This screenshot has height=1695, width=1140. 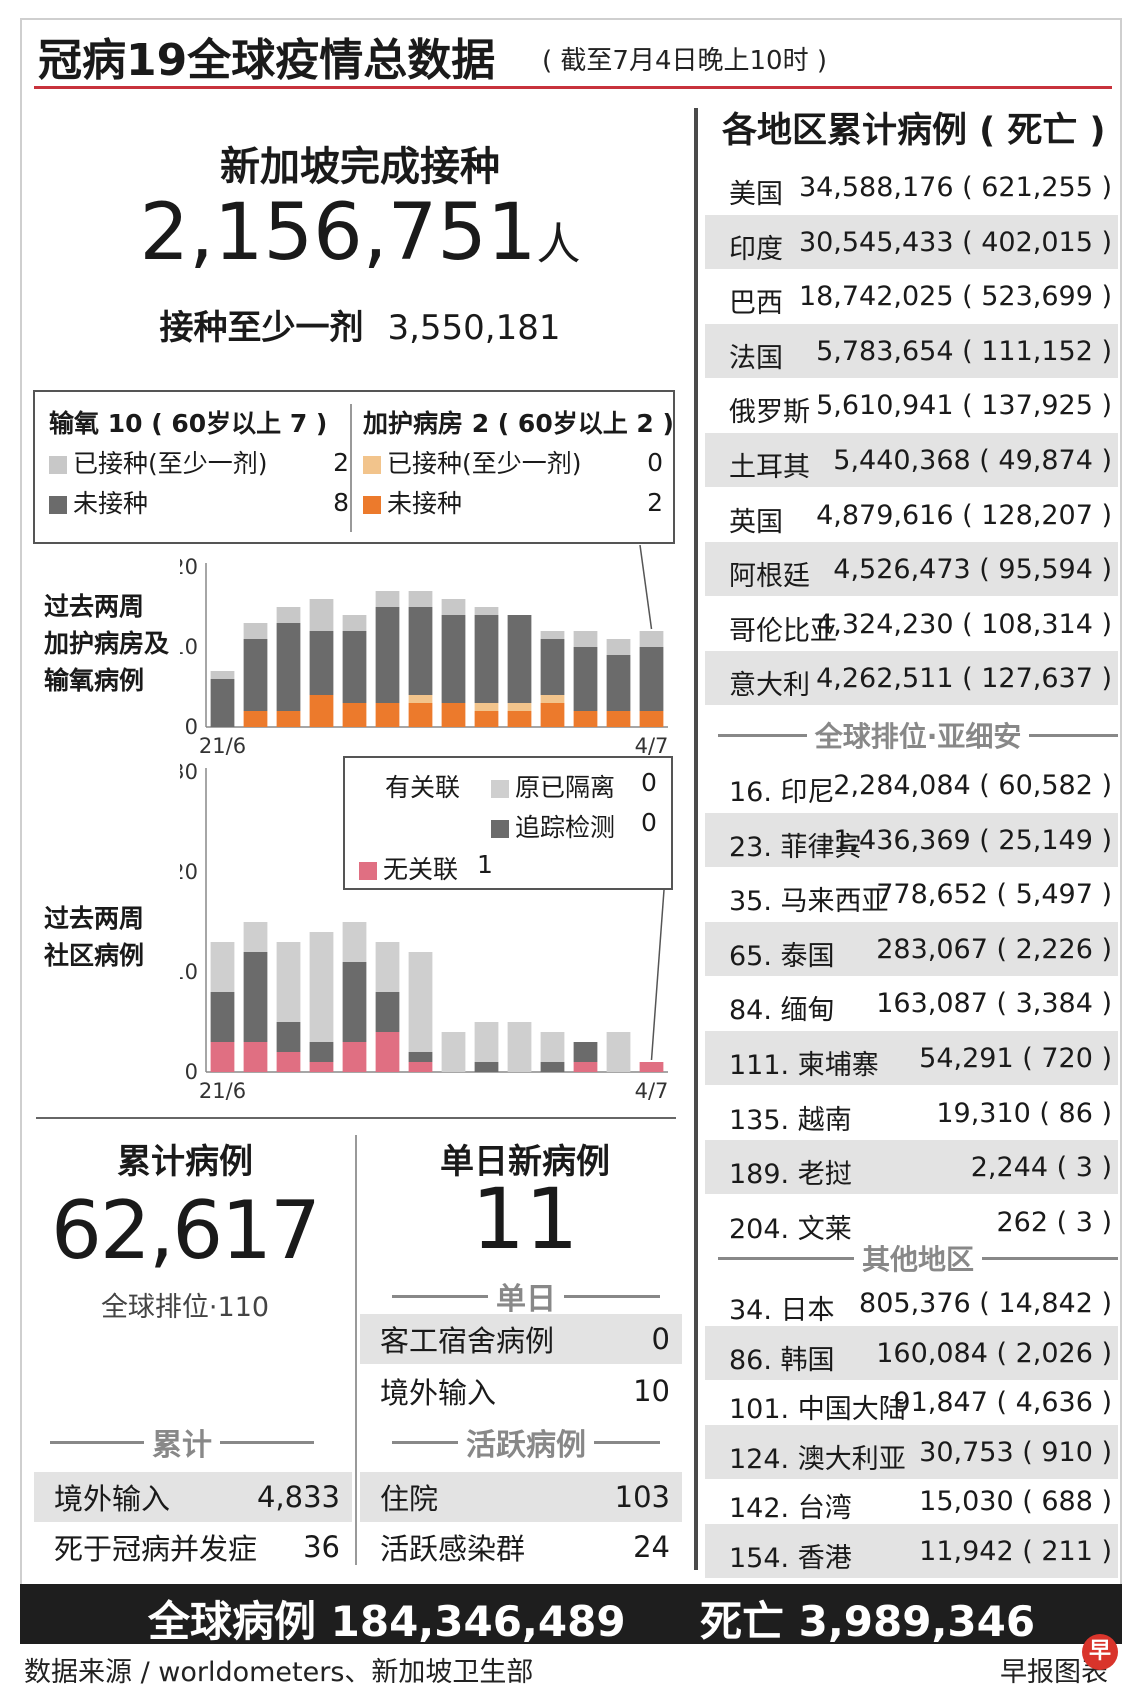 I want to click on asean-country-name: 65. 泰国, so click(x=782, y=956).